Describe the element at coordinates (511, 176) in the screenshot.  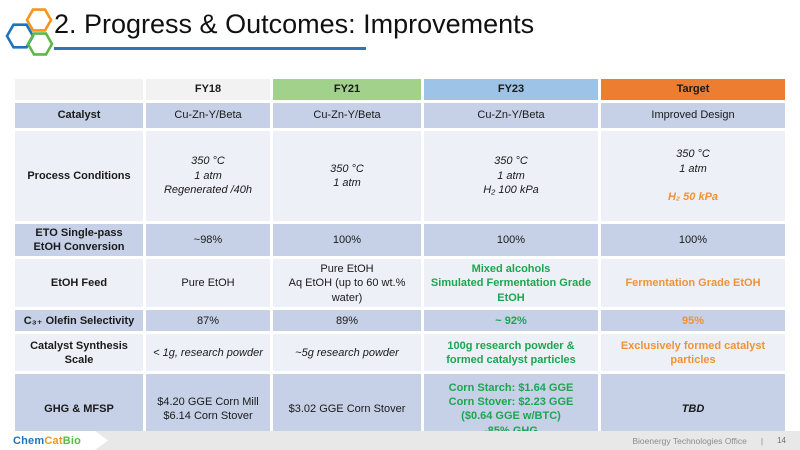
I see `cell-process-fy23: 350 °C 1 atm H₂ 100 kPa` at that location.